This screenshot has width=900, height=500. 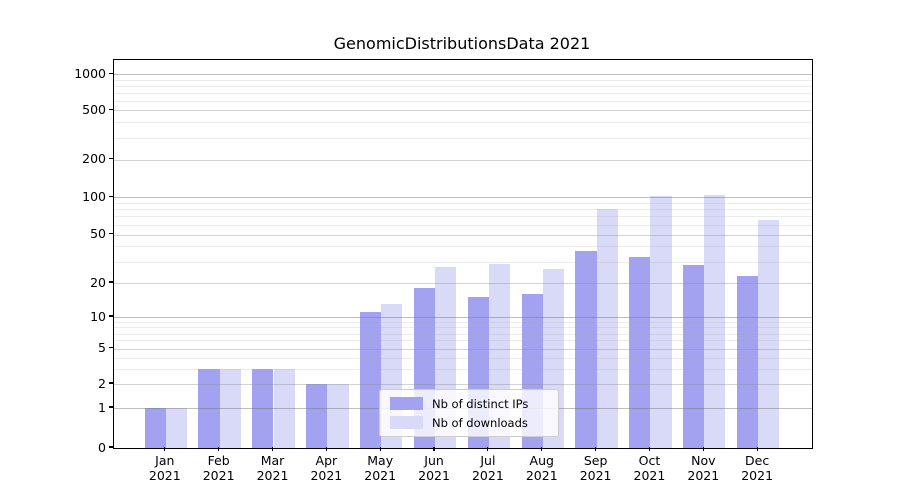 I want to click on x-tick-label-dec: Dec 2021, so click(x=757, y=468).